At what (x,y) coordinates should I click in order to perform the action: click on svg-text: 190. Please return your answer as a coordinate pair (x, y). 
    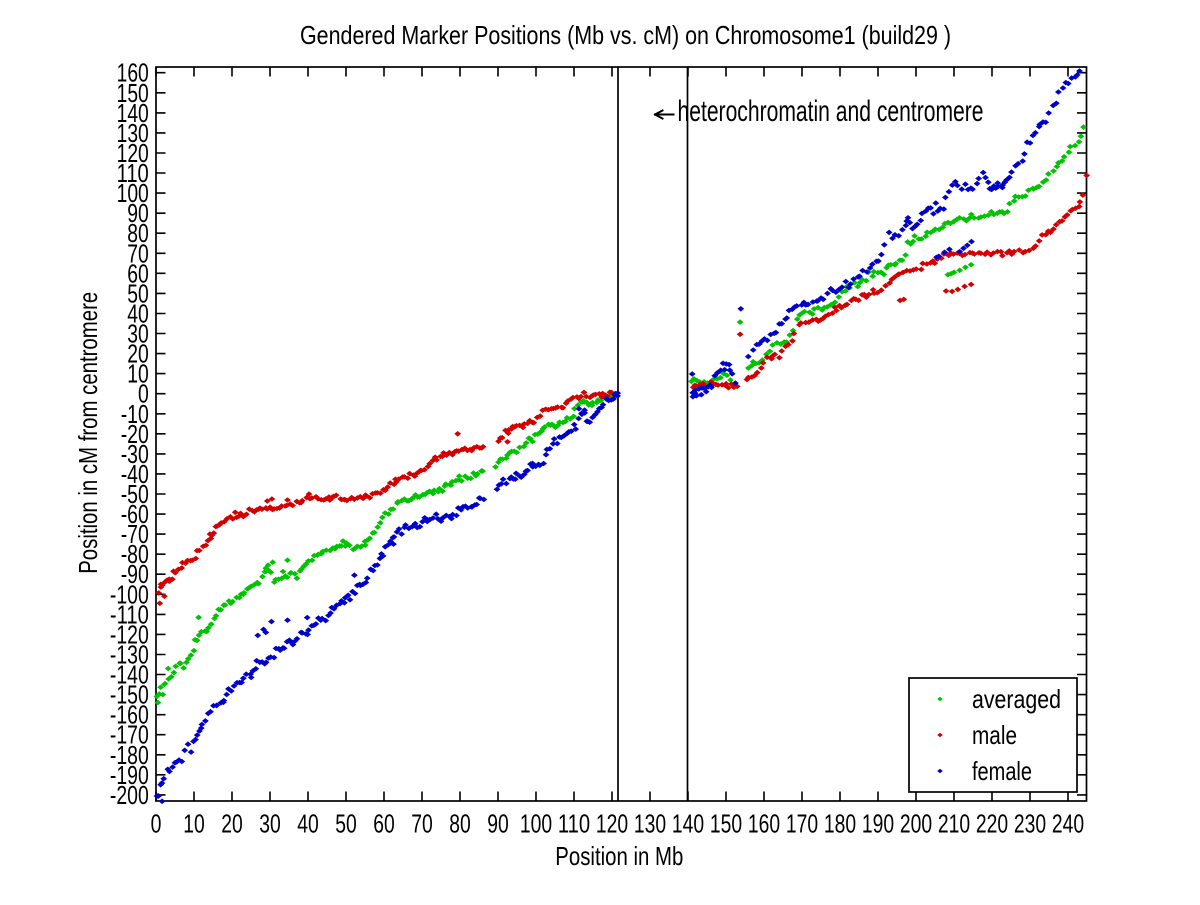
    Looking at the image, I should click on (878, 824).